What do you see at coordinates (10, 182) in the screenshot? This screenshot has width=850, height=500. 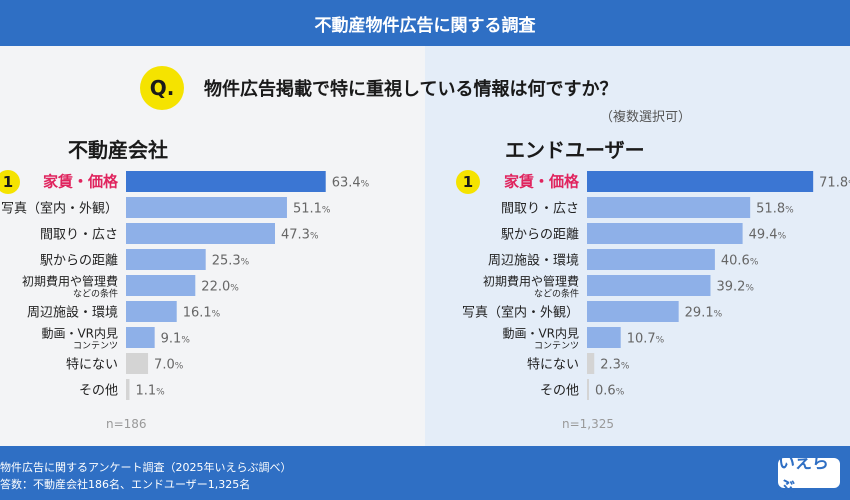 I see `rank-badge-real-estate: 1` at bounding box center [10, 182].